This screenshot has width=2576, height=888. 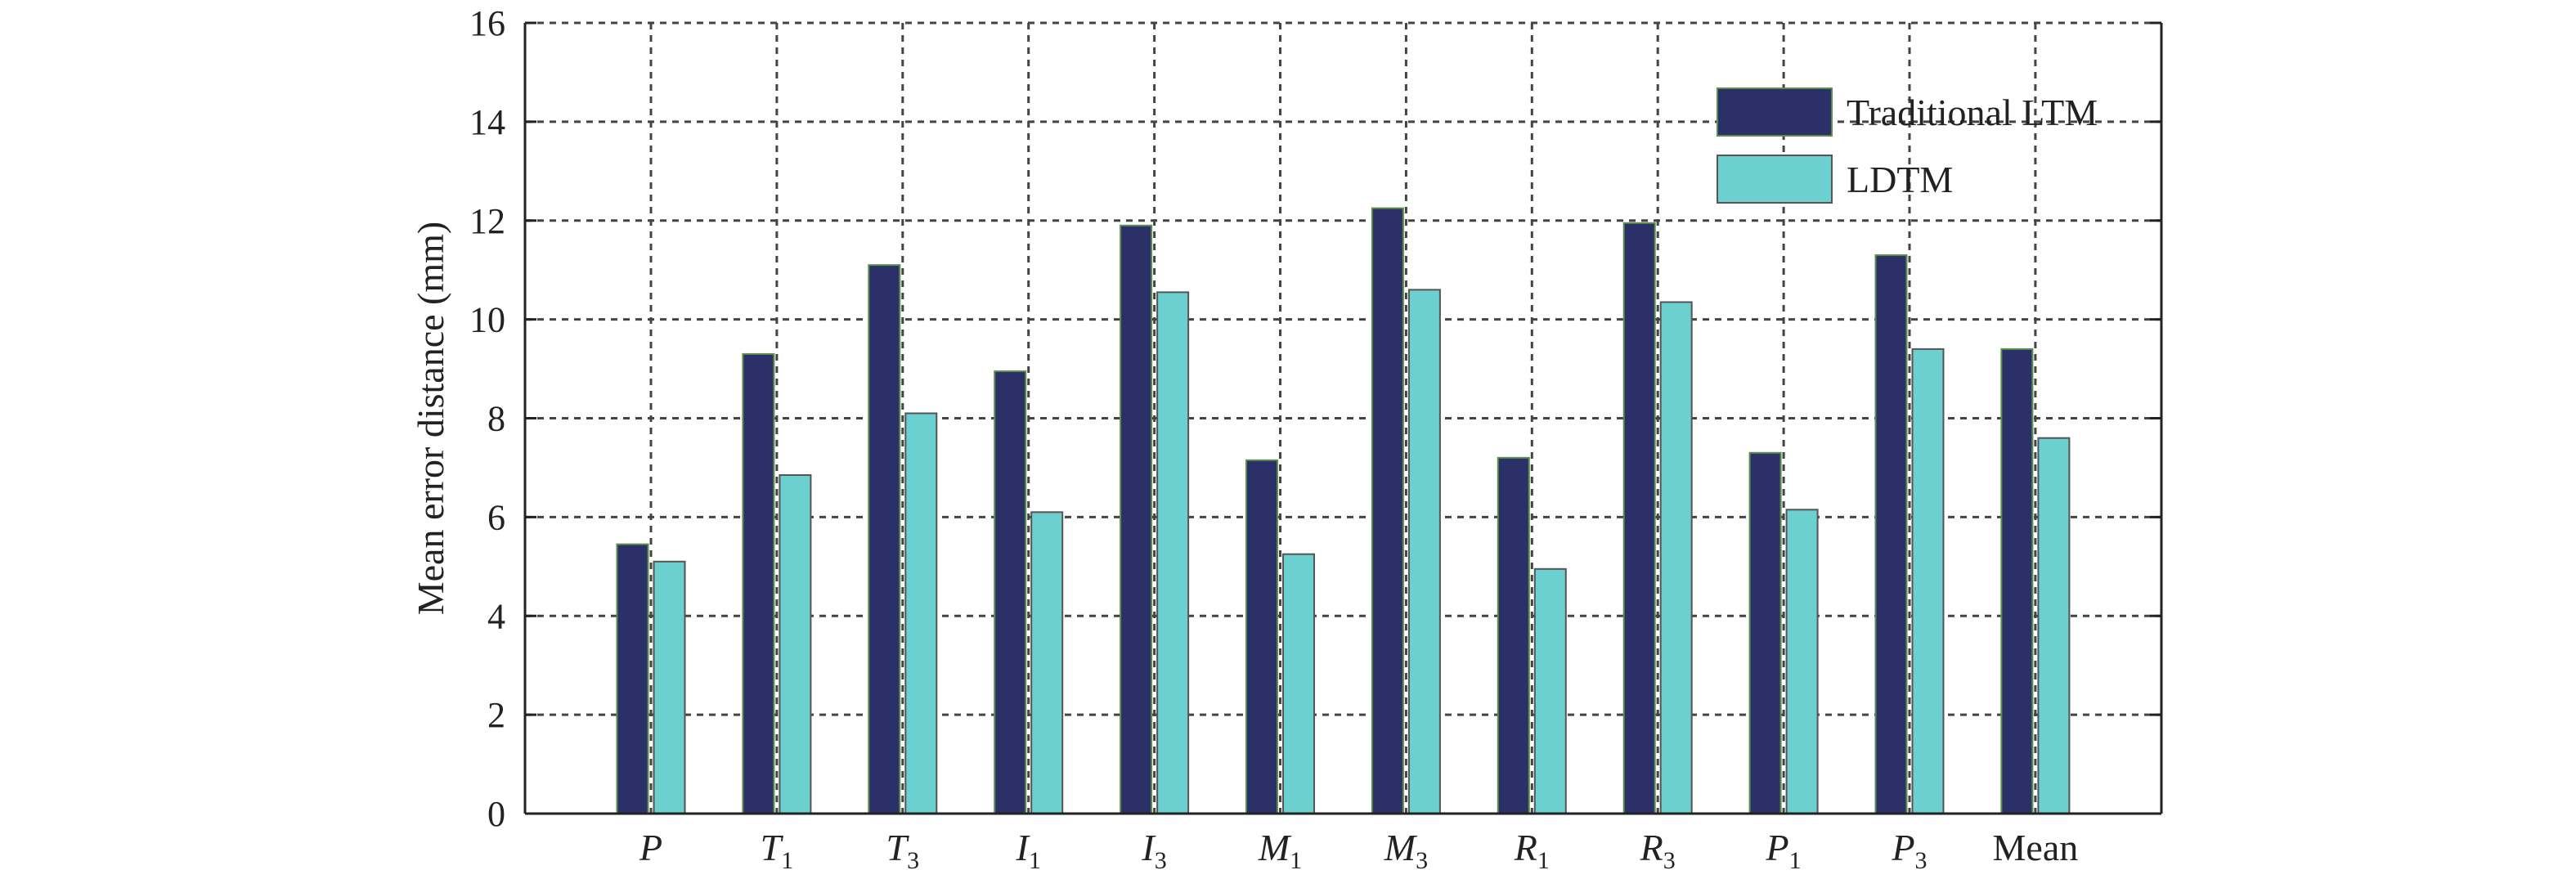 I want to click on x-tick-label: I1, so click(x=1028, y=850).